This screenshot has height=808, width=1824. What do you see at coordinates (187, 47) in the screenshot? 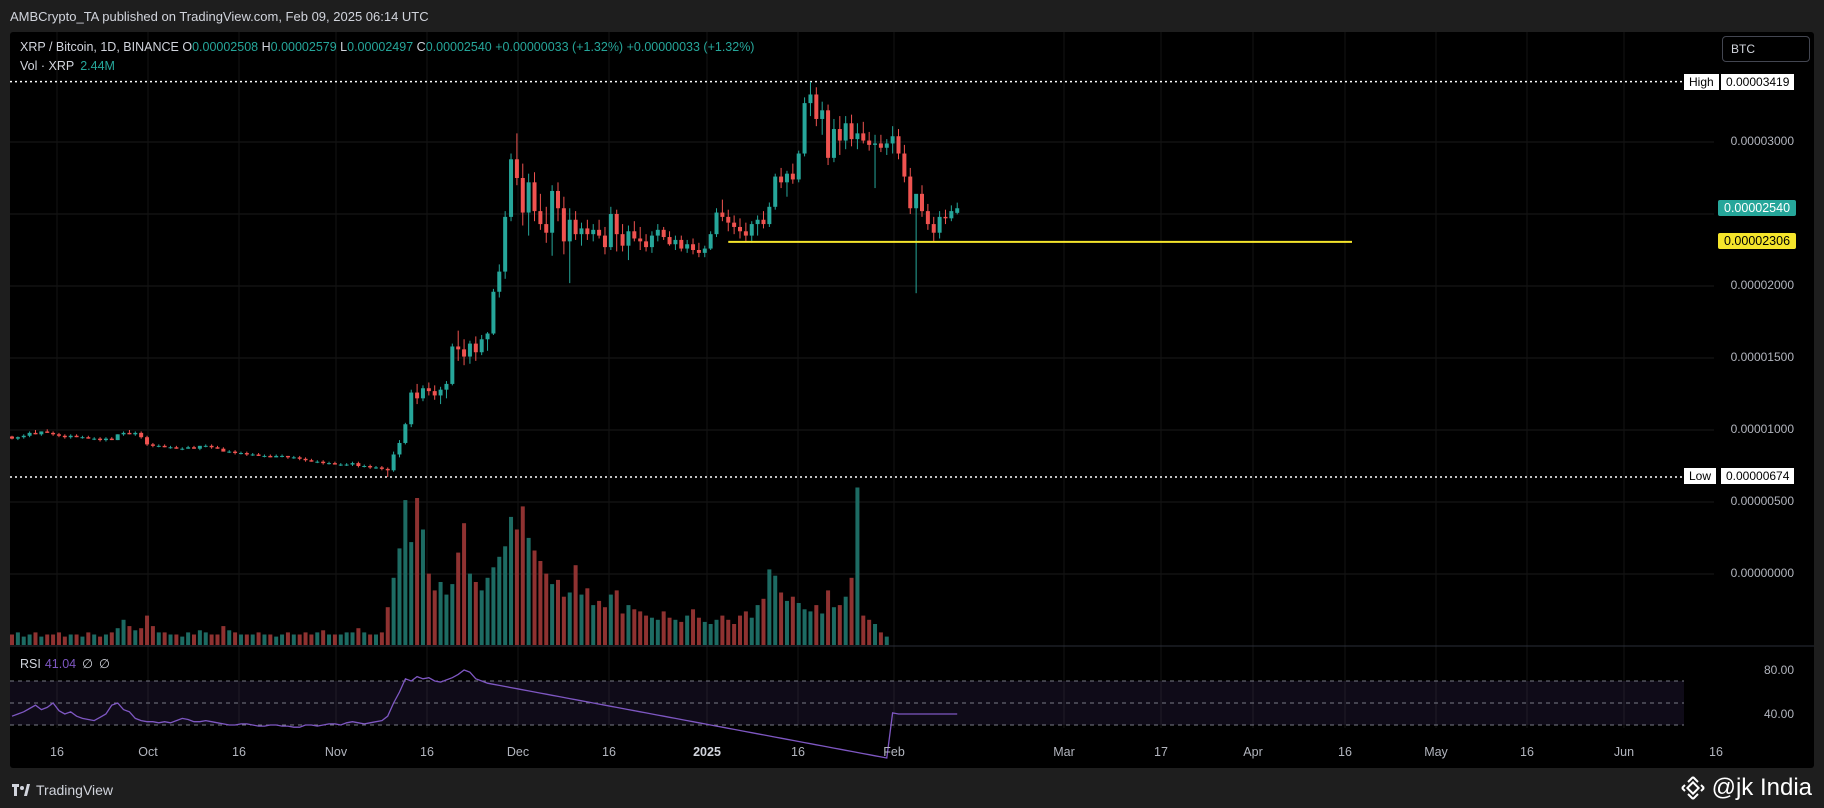
I see `open-label: O` at bounding box center [187, 47].